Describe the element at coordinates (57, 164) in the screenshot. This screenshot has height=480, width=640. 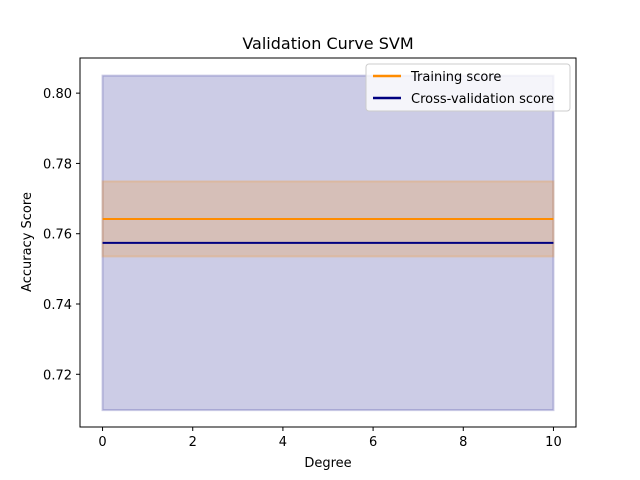
I see `y-tick-label: 0.78` at that location.